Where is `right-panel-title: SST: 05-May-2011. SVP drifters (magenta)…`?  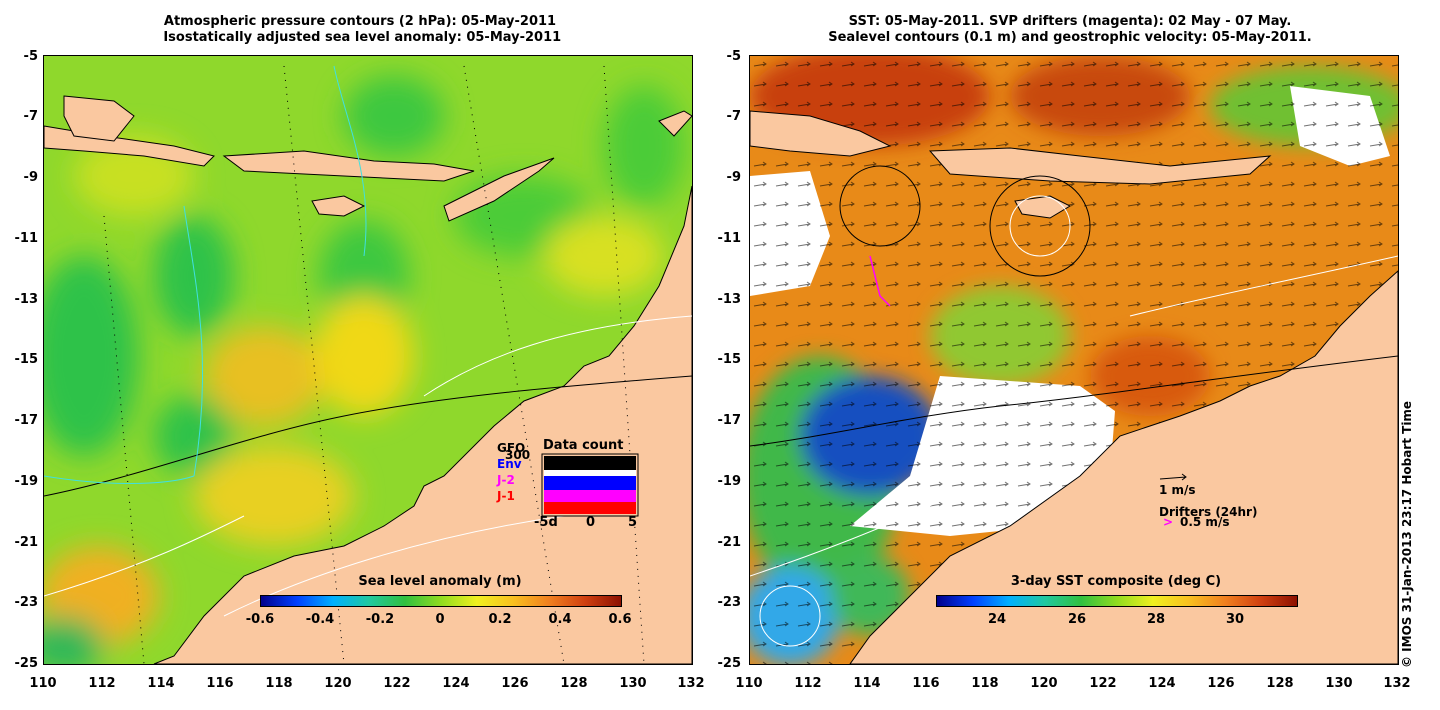 right-panel-title: SST: 05-May-2011. SVP drifters (magenta)… is located at coordinates (1070, 30).